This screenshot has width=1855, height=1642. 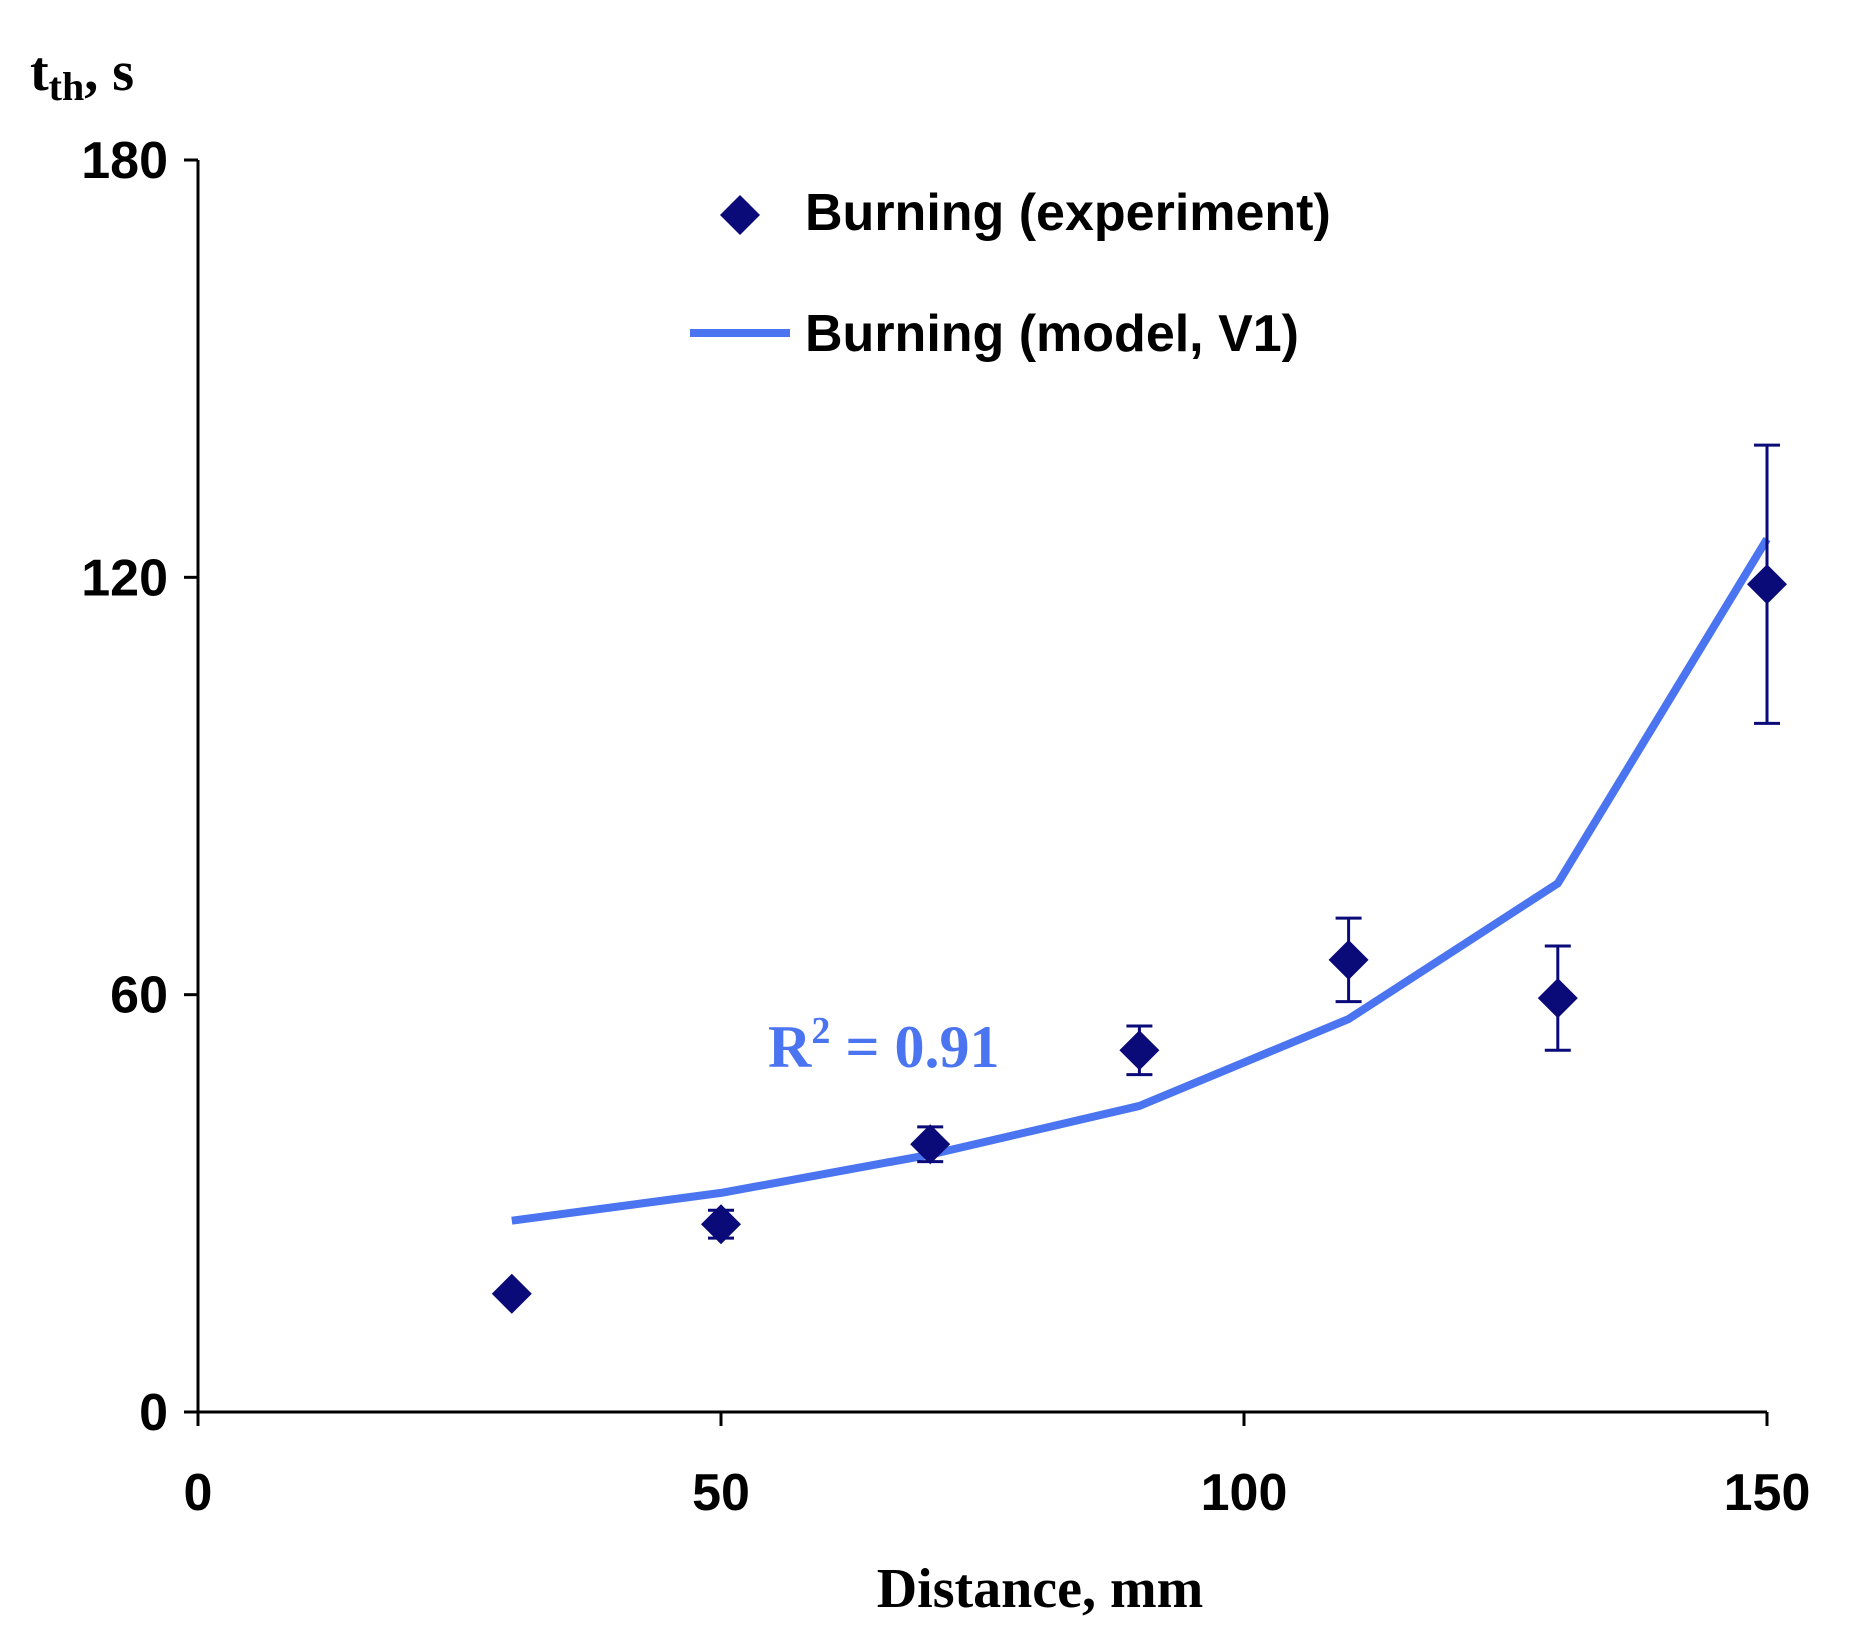 I want to click on y-axis-title: tth, s, so click(x=82, y=75).